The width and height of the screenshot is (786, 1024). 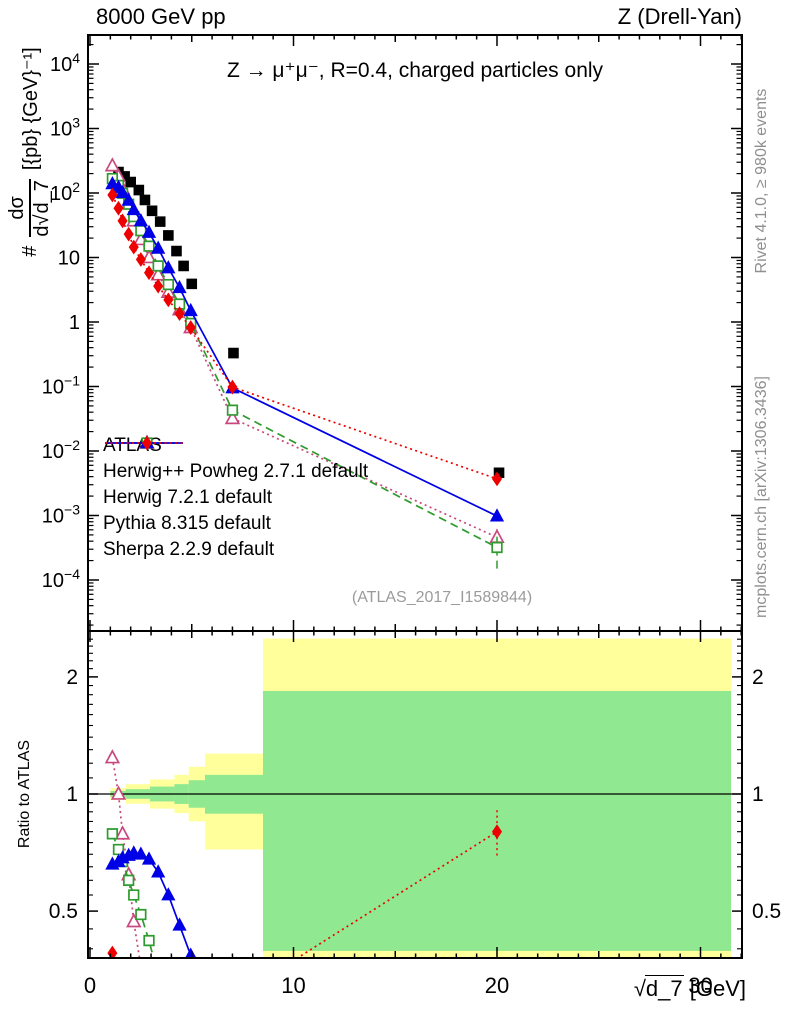 What do you see at coordinates (761, 181) in the screenshot?
I see `rivet-version-note: Rivet 4.1.0, ≥ 980k events` at bounding box center [761, 181].